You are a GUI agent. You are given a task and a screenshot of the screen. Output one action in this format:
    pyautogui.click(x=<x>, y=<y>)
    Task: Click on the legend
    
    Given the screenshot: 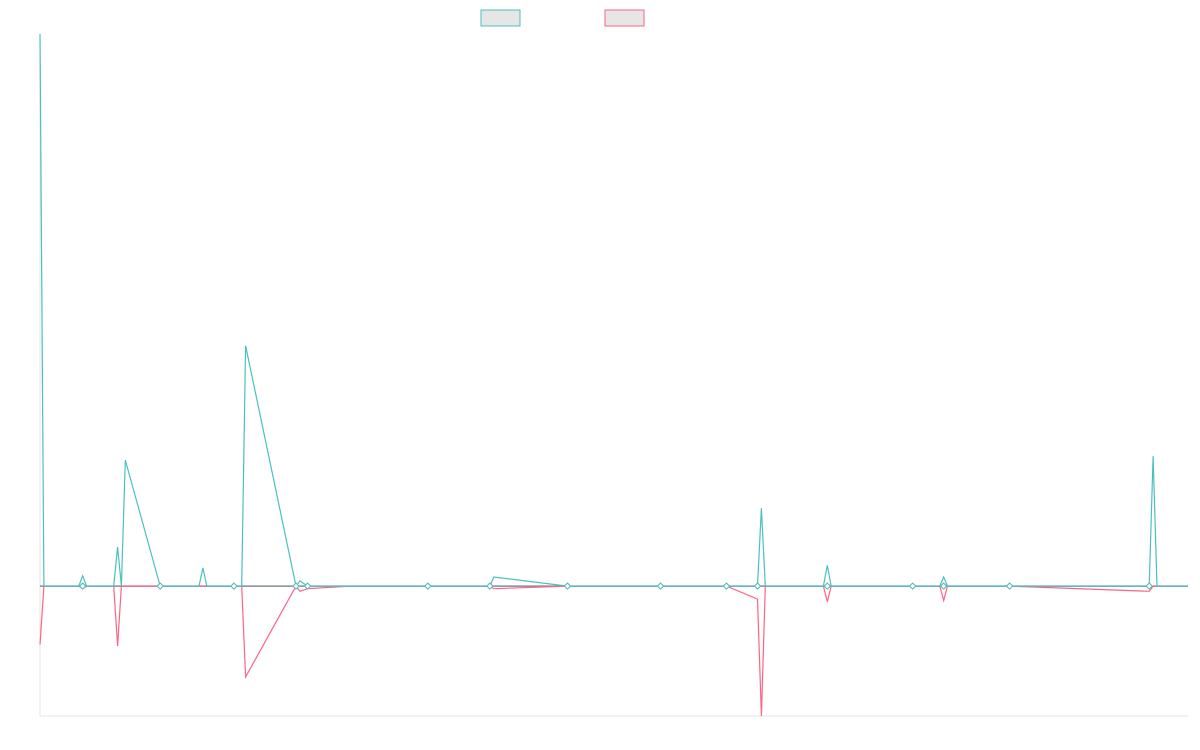 What is the action you would take?
    pyautogui.click(x=562, y=18)
    